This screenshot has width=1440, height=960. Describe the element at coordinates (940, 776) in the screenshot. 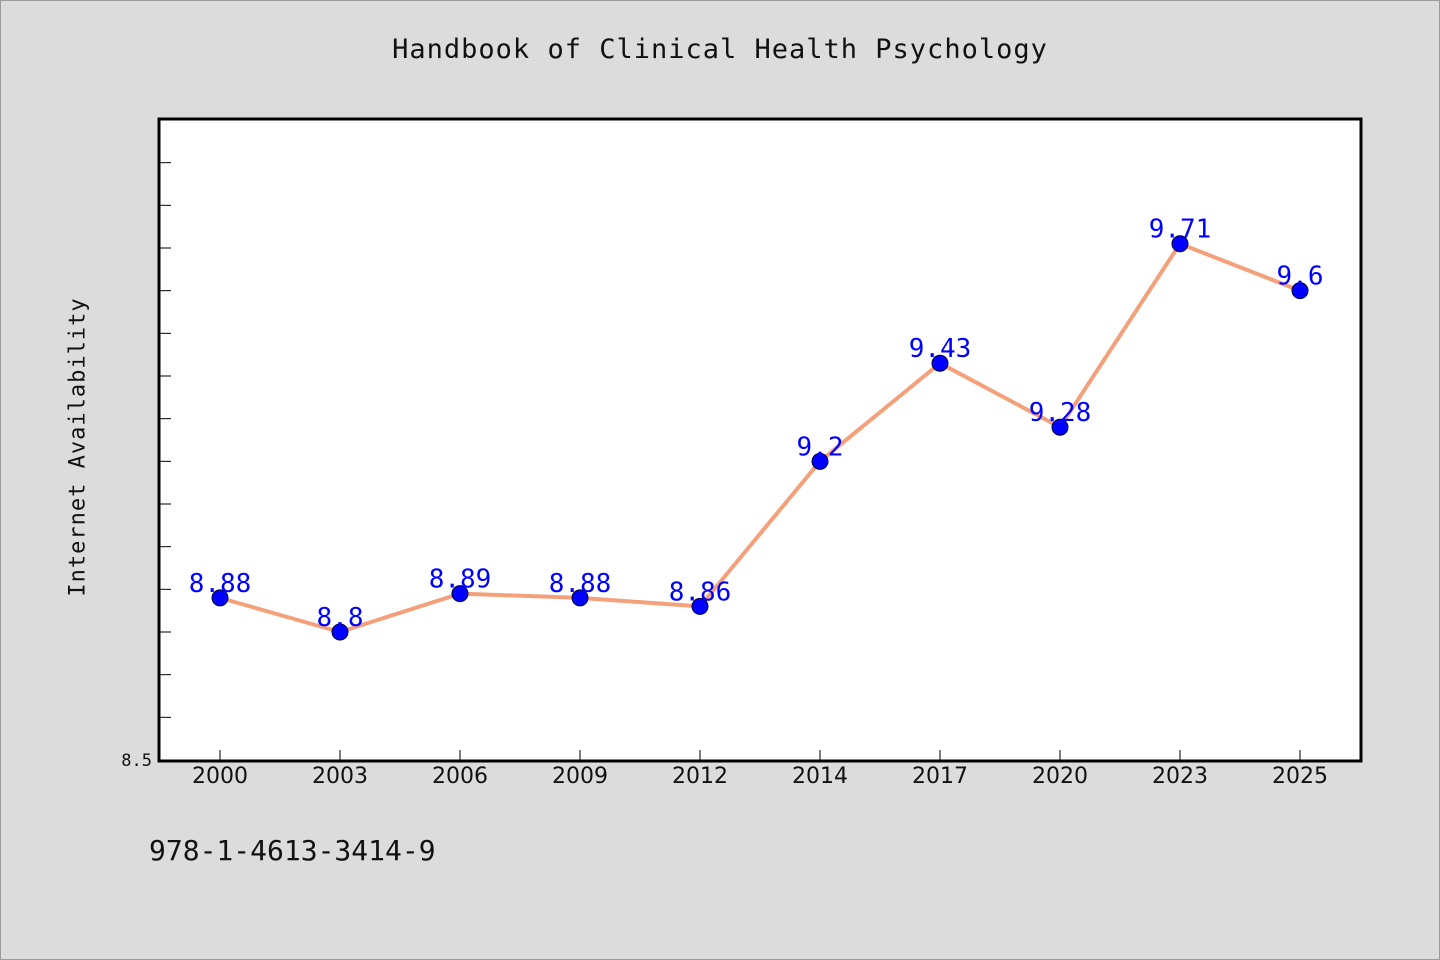

I see `x-tick-label: 2017` at that location.